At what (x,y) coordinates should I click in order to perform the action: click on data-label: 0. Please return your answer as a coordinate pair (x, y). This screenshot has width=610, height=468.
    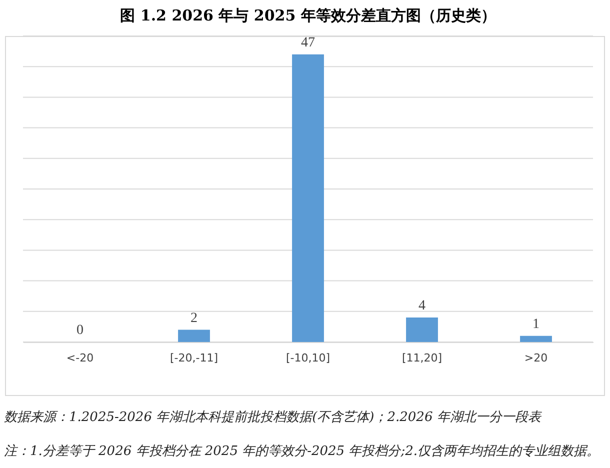
    Looking at the image, I should click on (80, 330).